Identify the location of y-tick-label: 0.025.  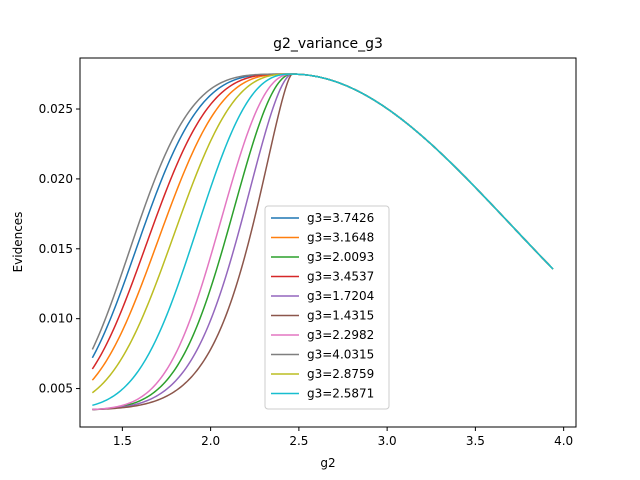
(56, 109).